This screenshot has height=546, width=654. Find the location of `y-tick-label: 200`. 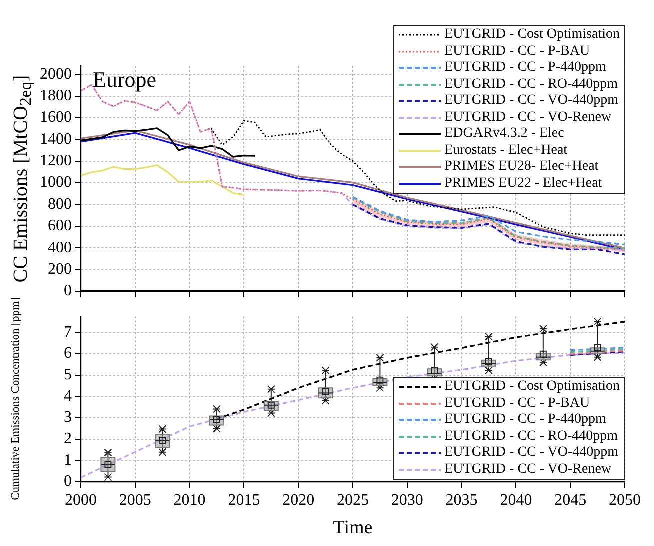

y-tick-label: 200 is located at coordinates (60, 269).